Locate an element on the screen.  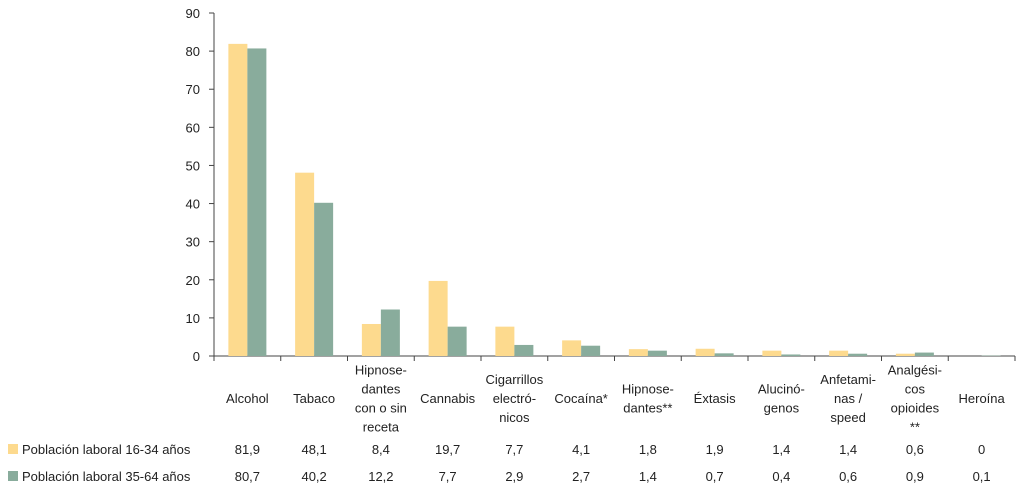
category-label: Alcohol is located at coordinates (247, 398).